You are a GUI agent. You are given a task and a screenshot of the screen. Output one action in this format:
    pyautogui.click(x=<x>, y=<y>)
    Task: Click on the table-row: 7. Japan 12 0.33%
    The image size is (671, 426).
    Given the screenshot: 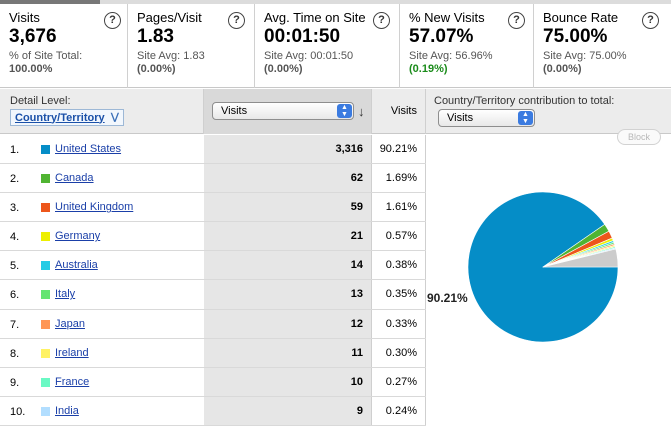 What is the action you would take?
    pyautogui.click(x=213, y=324)
    